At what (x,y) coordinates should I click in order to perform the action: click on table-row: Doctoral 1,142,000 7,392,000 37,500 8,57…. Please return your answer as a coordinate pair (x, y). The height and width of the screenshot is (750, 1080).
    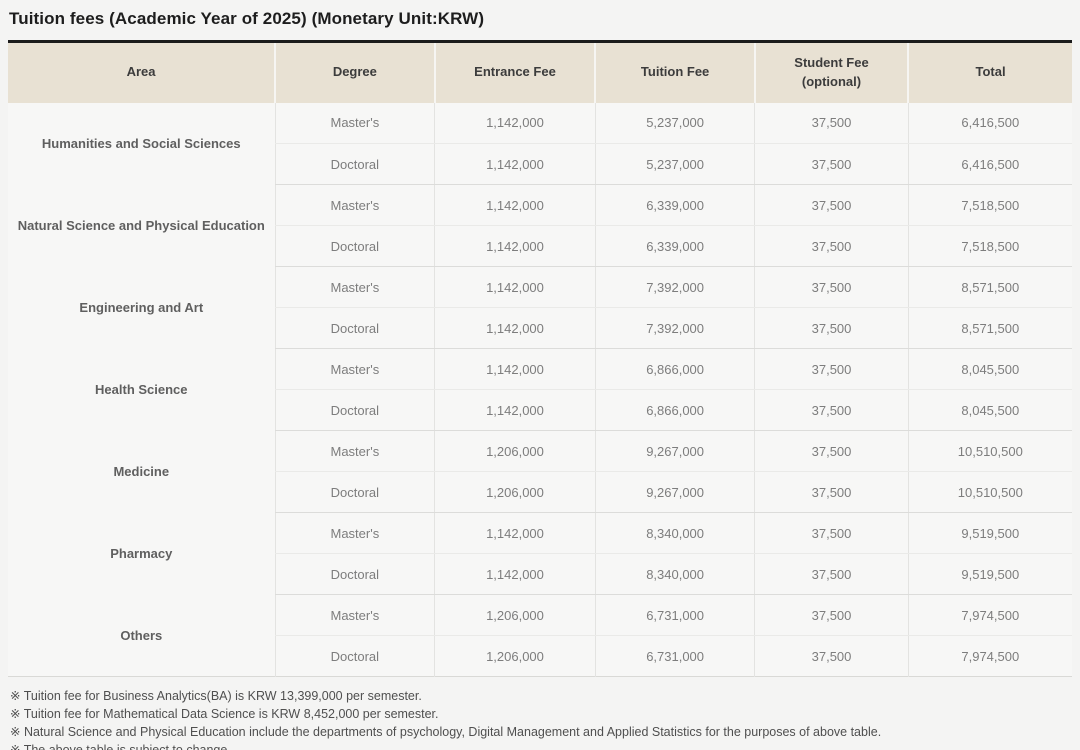
    Looking at the image, I should click on (540, 328).